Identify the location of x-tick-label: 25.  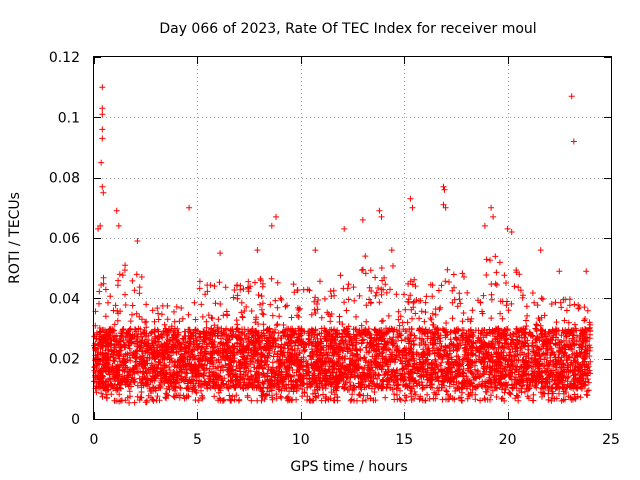
(611, 440).